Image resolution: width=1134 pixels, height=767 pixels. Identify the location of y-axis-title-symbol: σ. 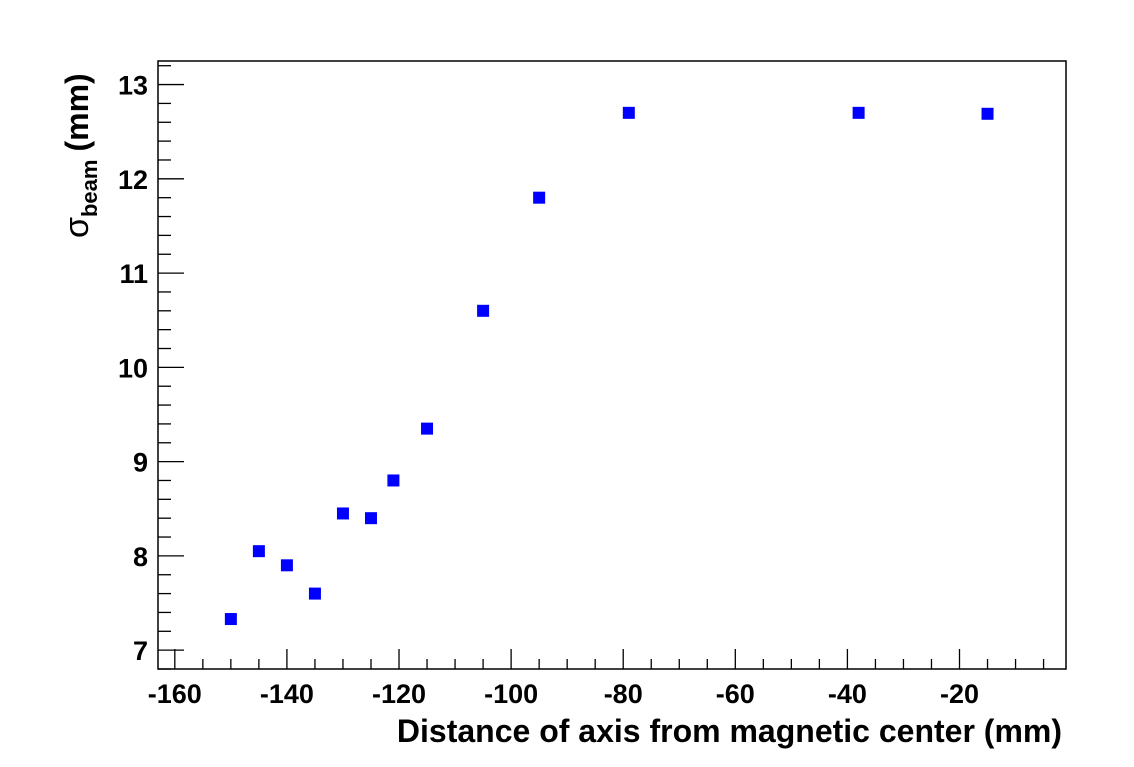
(77, 227).